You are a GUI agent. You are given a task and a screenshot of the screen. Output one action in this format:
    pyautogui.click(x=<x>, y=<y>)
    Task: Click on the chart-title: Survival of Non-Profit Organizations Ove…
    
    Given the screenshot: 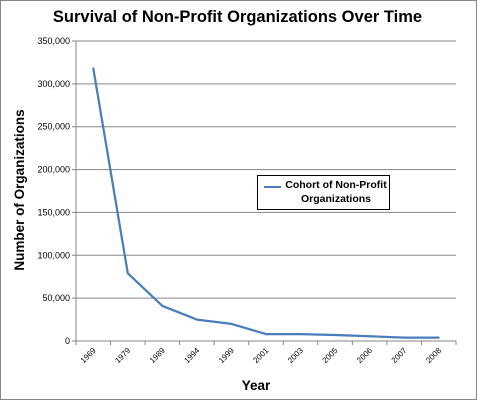 What is the action you would take?
    pyautogui.click(x=237, y=17)
    